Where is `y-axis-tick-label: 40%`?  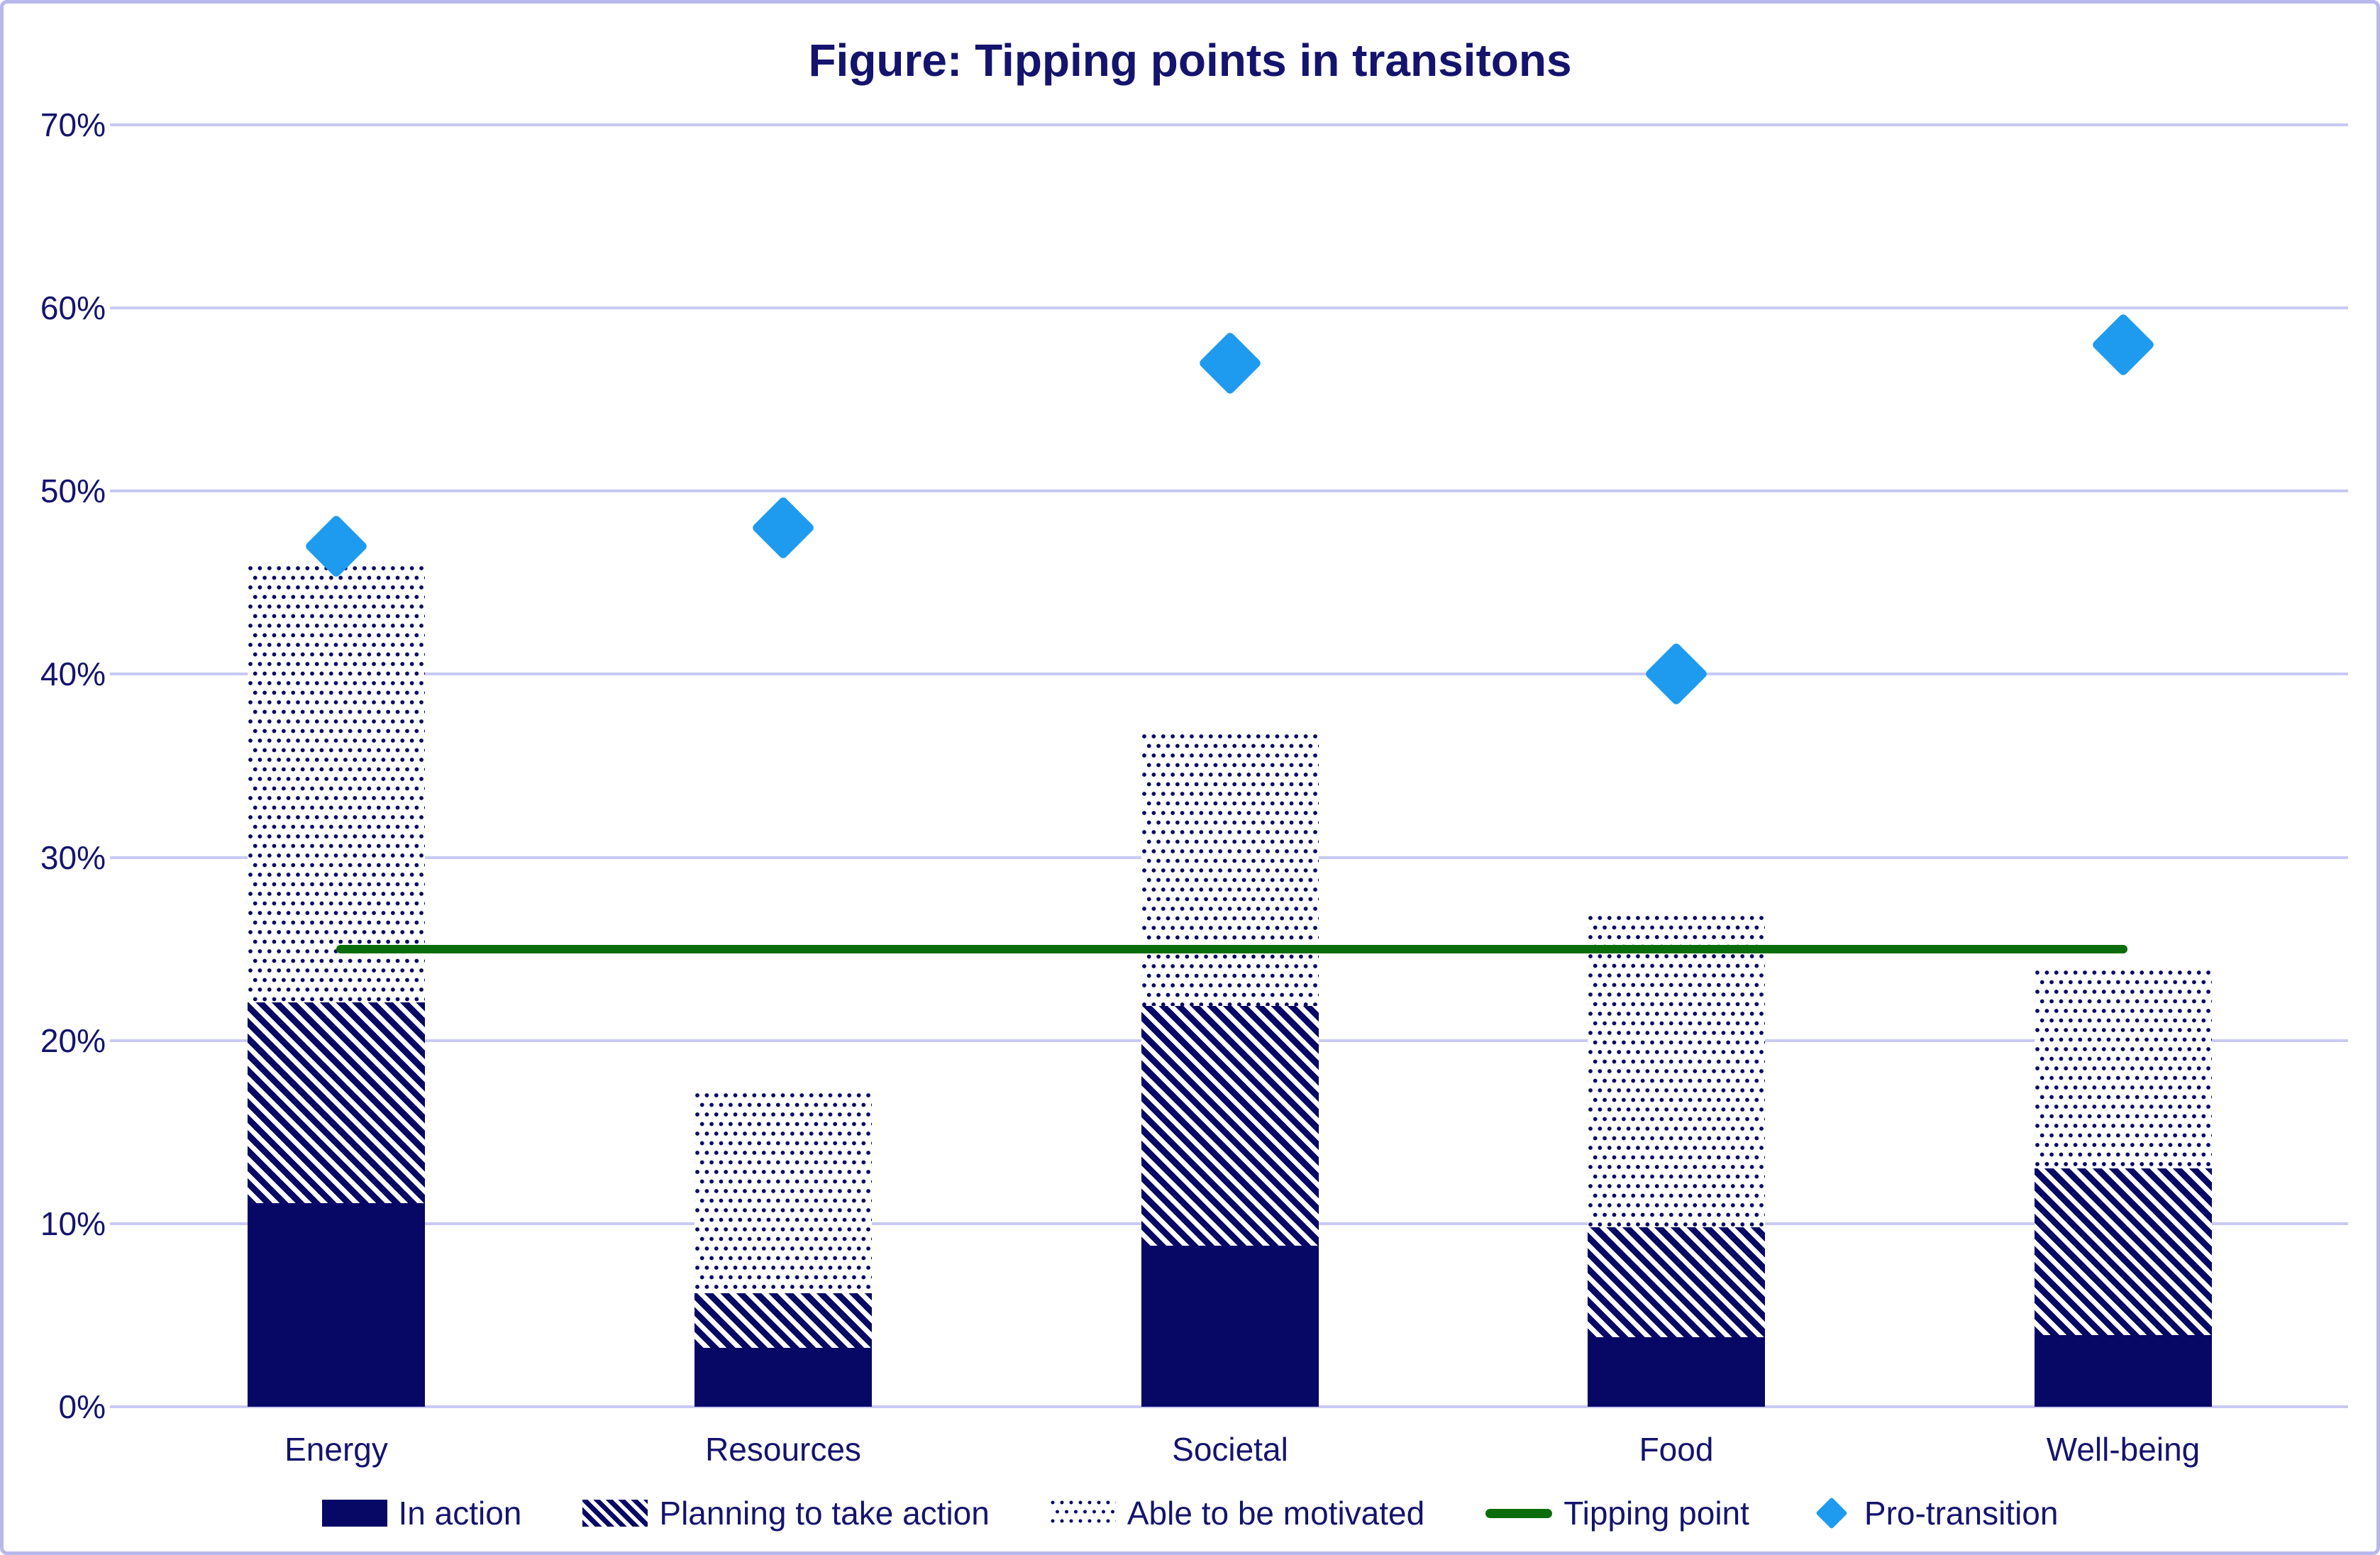 y-axis-tick-label: 40% is located at coordinates (73, 674).